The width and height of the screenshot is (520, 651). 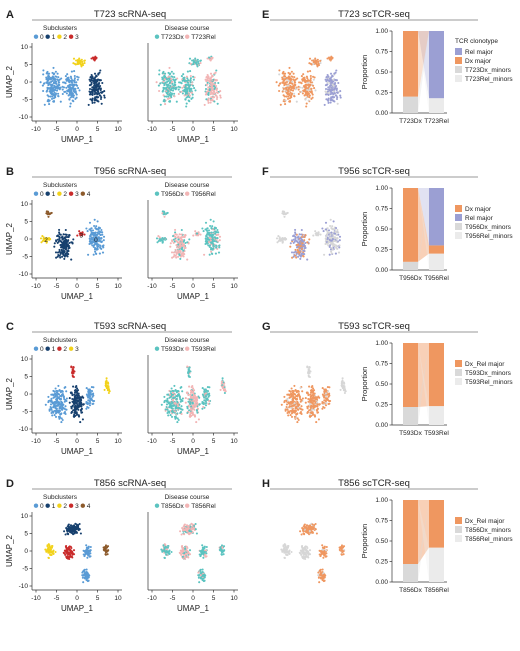 What do you see at coordinates (26, 222) in the screenshot?
I see `umap-y-tick-label: 5` at bounding box center [26, 222].